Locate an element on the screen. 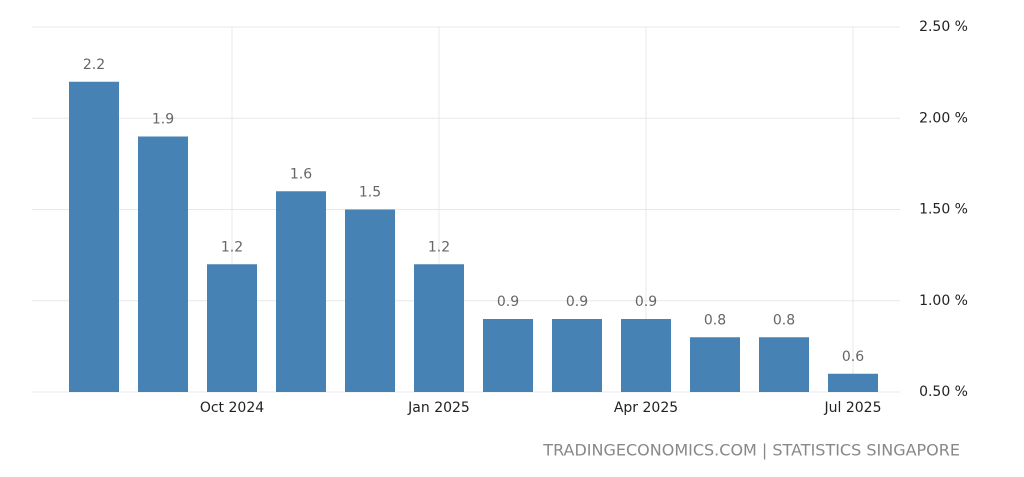  y-tick-label: 0.50 % is located at coordinates (943, 392).